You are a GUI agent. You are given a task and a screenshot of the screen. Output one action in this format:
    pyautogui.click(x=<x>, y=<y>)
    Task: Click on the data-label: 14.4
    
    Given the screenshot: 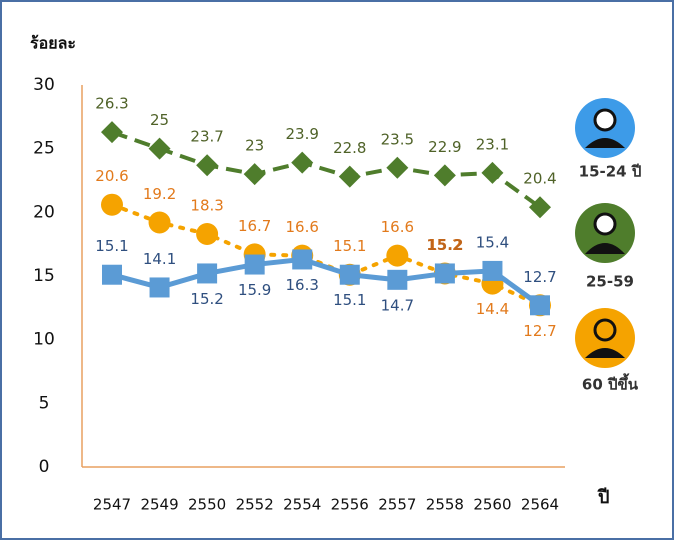 What is the action you would take?
    pyautogui.click(x=492, y=309)
    